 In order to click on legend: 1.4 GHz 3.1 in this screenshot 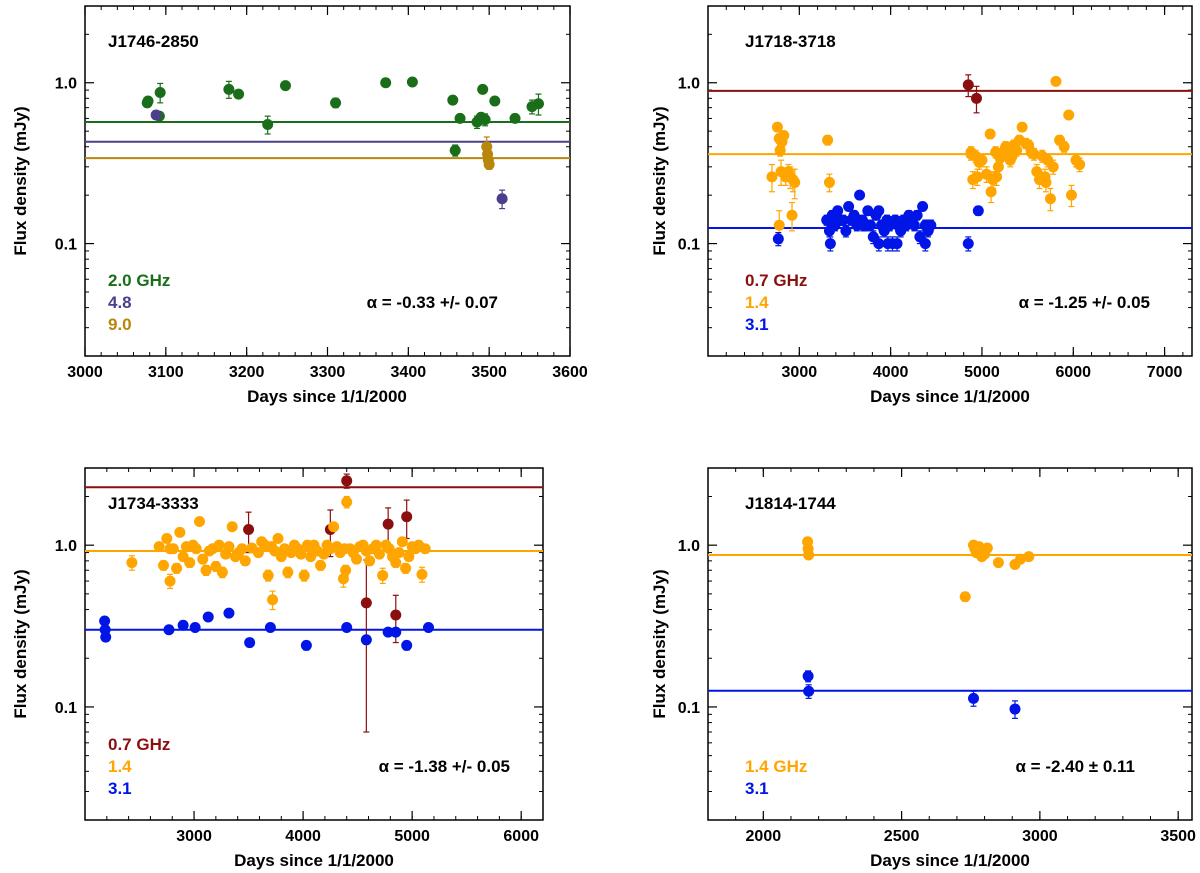, I will do `click(776, 777)`.